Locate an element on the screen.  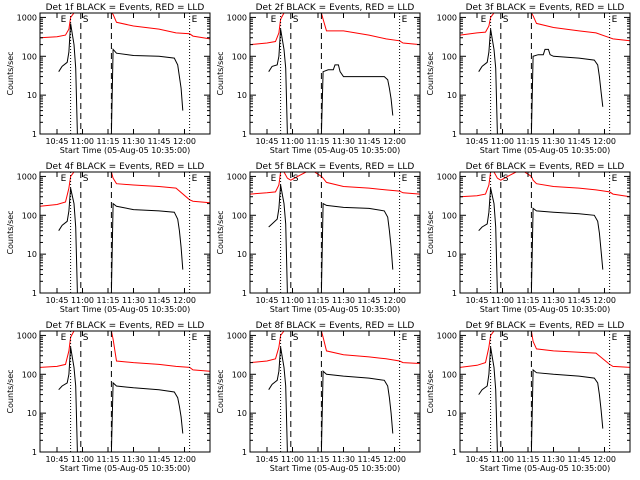
panel-title: Det 2f BLACK = Events, RED = LLD is located at coordinates (335, 8).